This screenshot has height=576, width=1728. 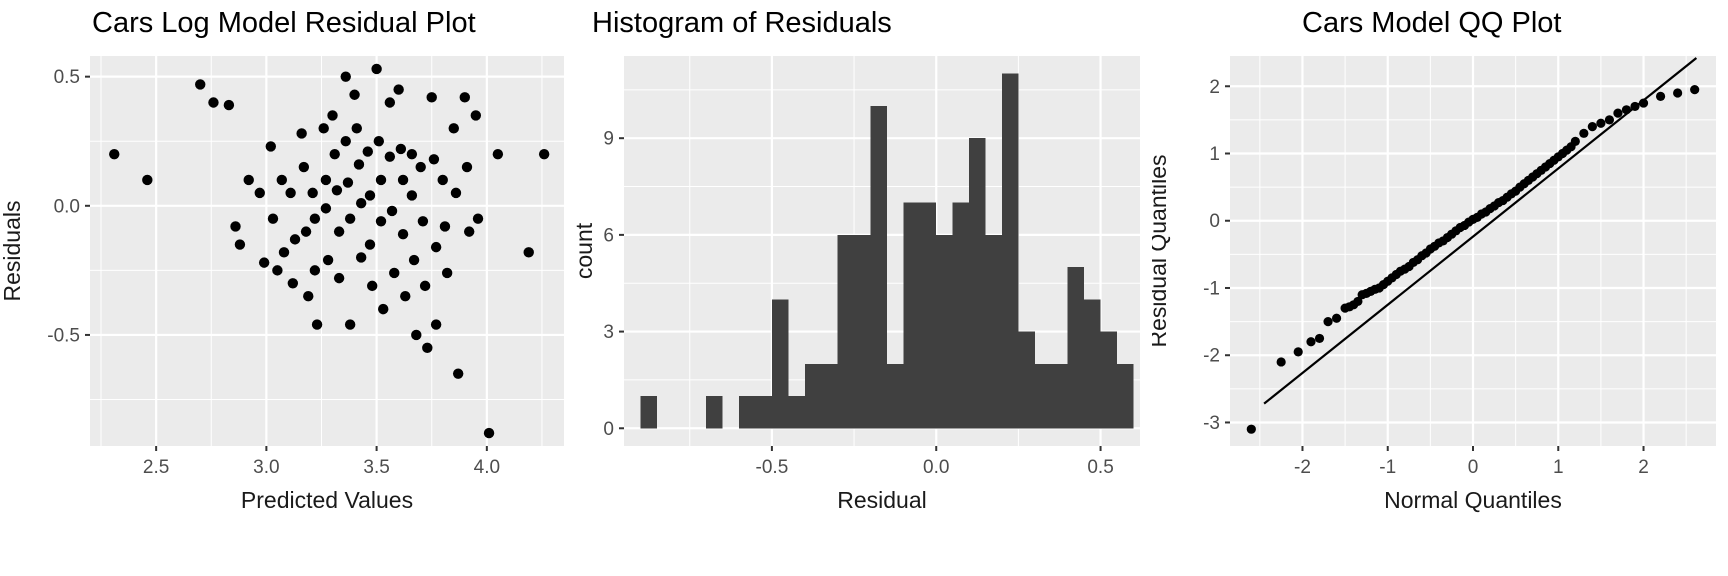 I want to click on y-axis-title: Residual Quantiles, so click(x=1161, y=250).